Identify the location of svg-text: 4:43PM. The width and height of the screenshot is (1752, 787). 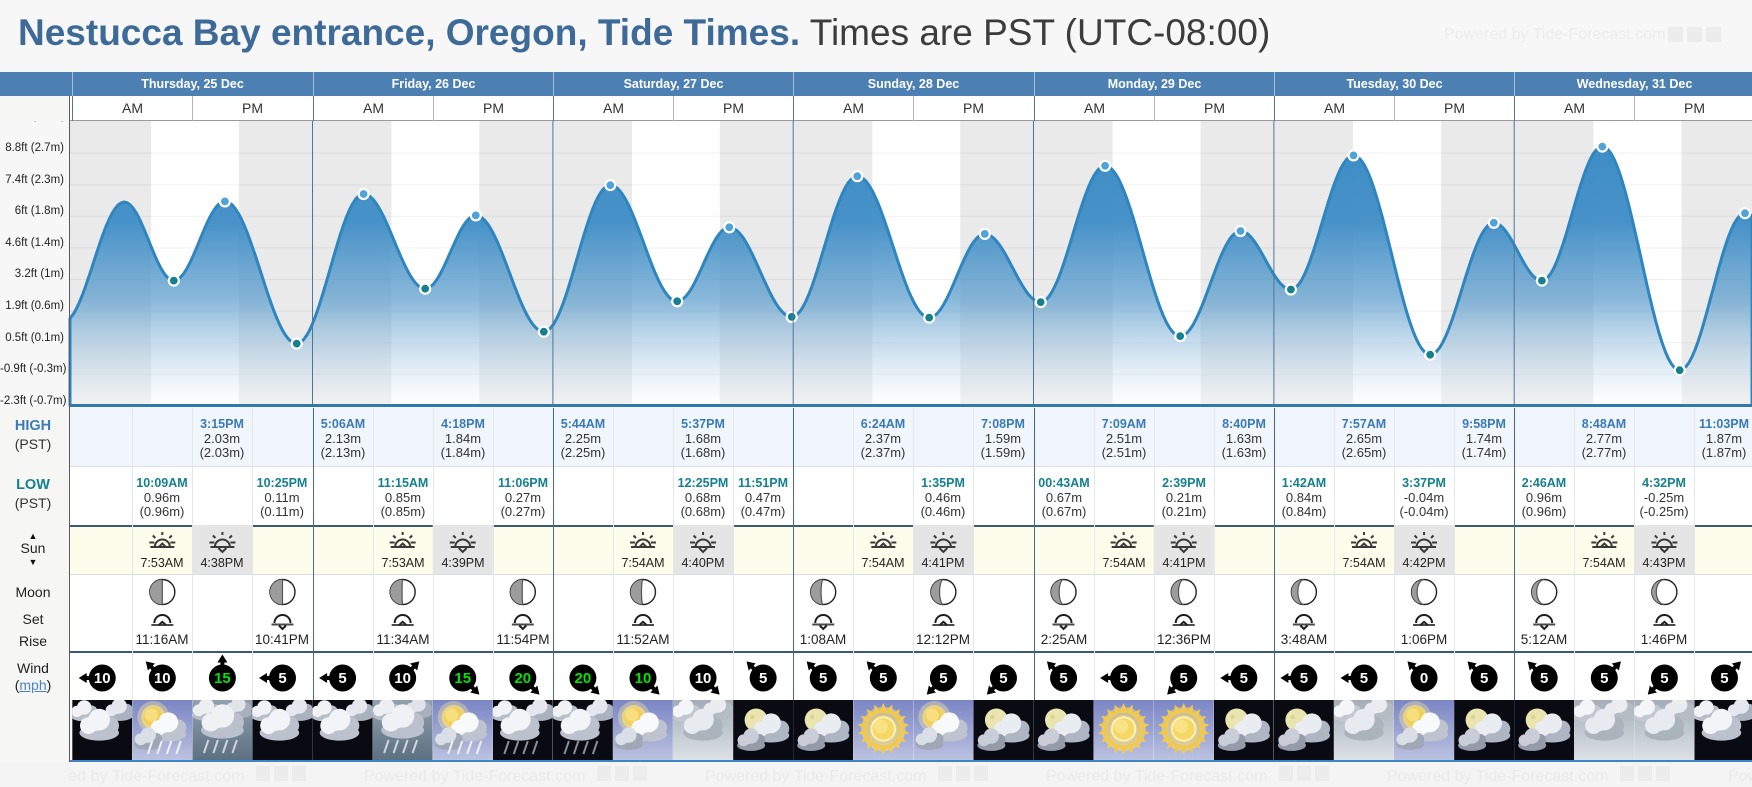
(1663, 563).